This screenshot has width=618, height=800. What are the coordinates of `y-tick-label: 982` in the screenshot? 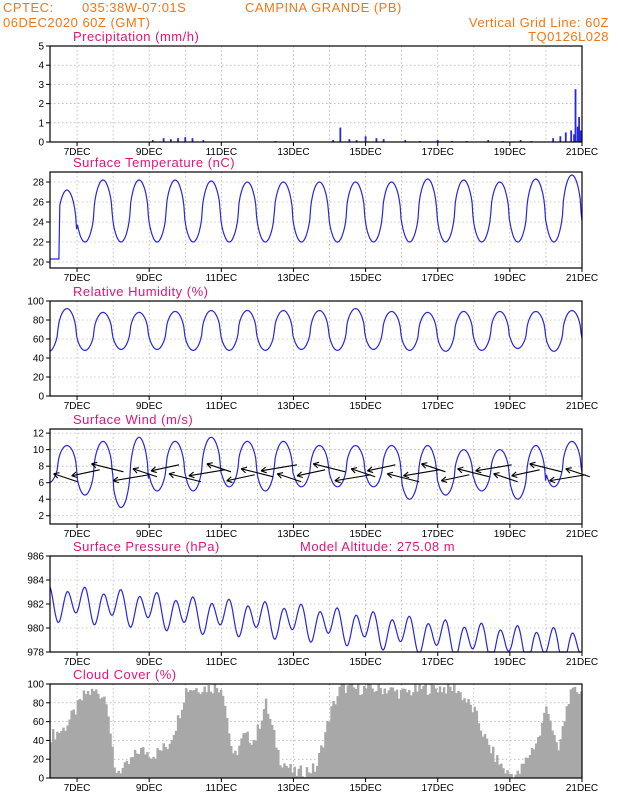 It's located at (35, 605).